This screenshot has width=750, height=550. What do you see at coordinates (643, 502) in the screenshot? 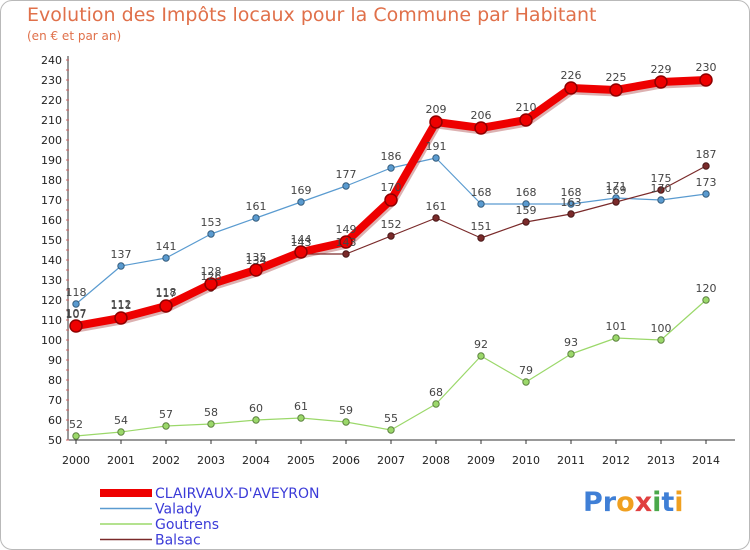
I see `logo-letter: x` at bounding box center [643, 502].